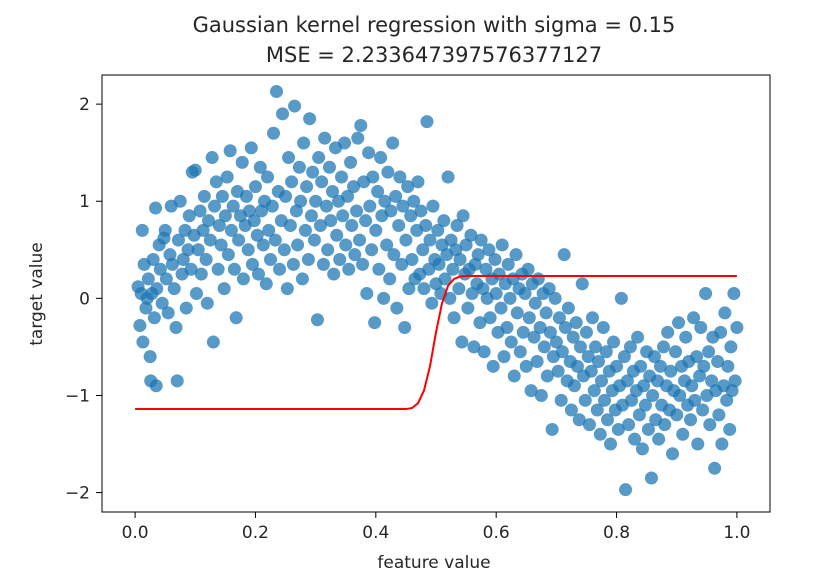  I want to click on x-axis: 0.0 0.2 0.4 0.6 0.8 1.0, so click(436, 527).